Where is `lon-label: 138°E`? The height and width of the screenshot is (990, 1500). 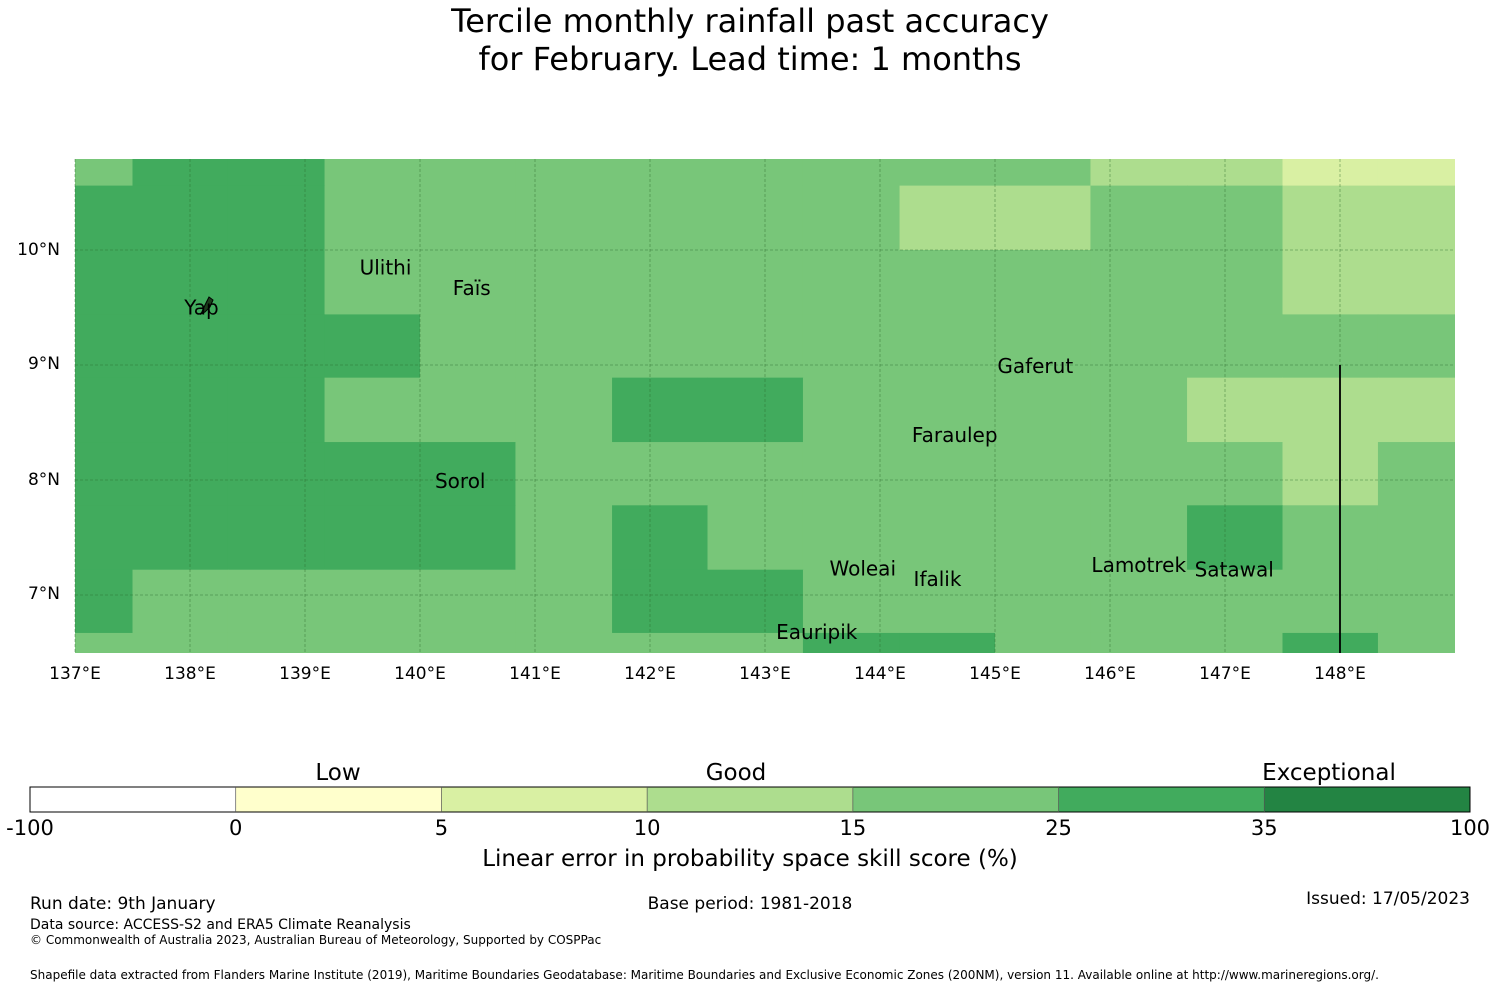
lon-label: 138°E is located at coordinates (190, 674).